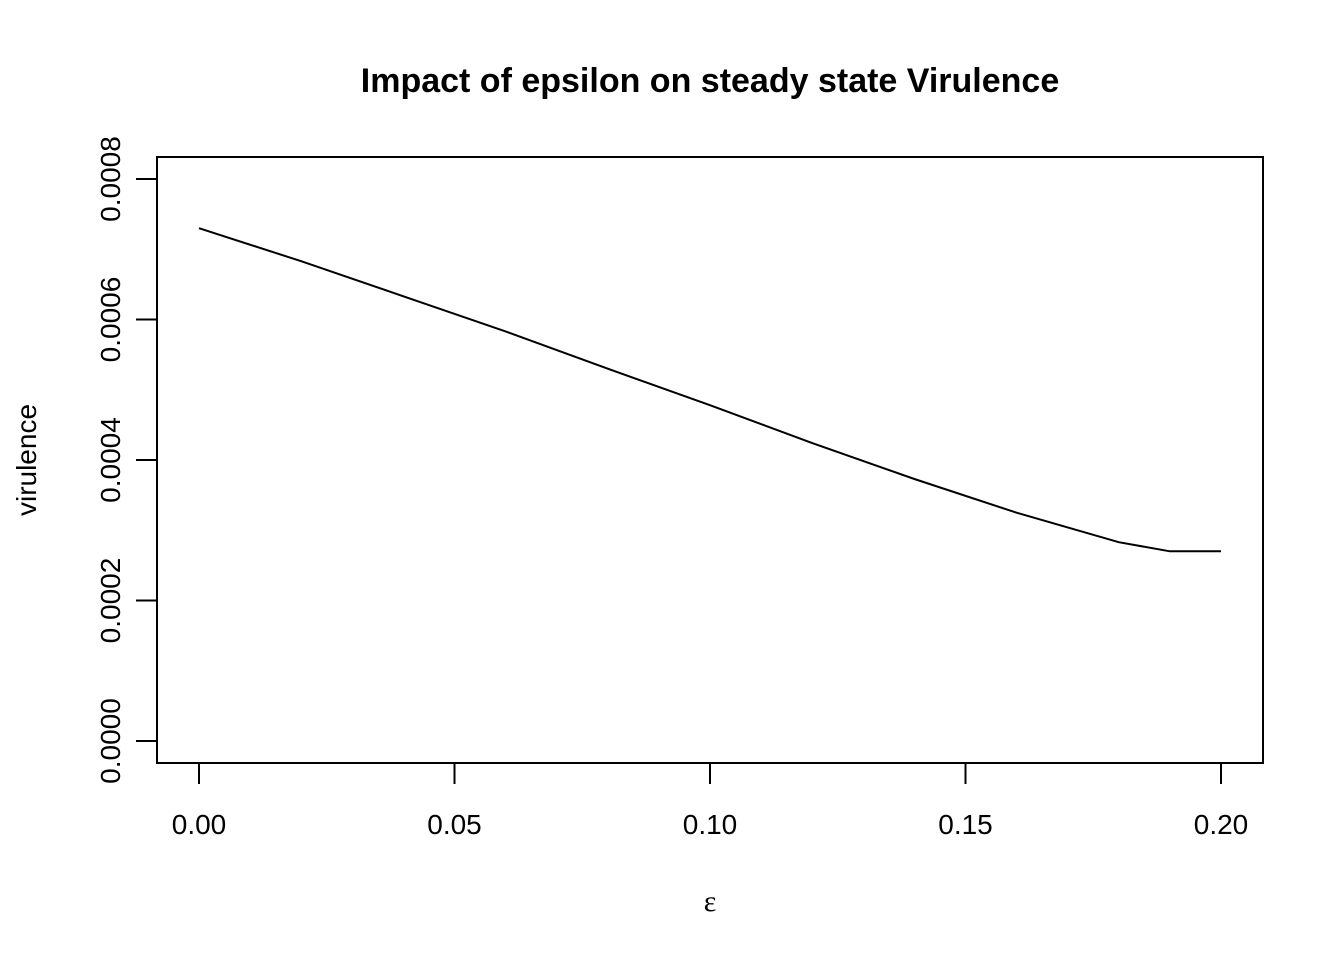 The height and width of the screenshot is (960, 1344). What do you see at coordinates (965, 824) in the screenshot?
I see `x-tick-label: 0.15` at bounding box center [965, 824].